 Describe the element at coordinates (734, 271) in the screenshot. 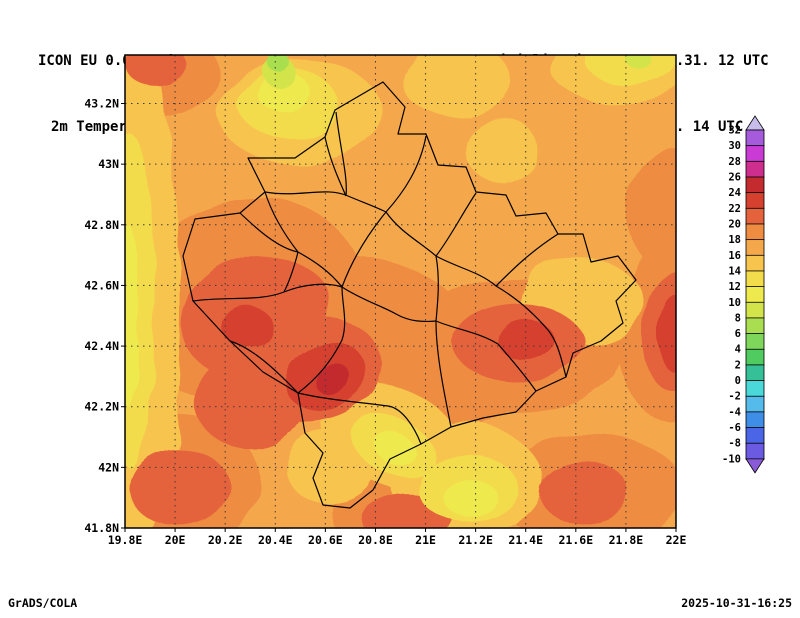

I see `colorbar-tick-label: 14` at that location.